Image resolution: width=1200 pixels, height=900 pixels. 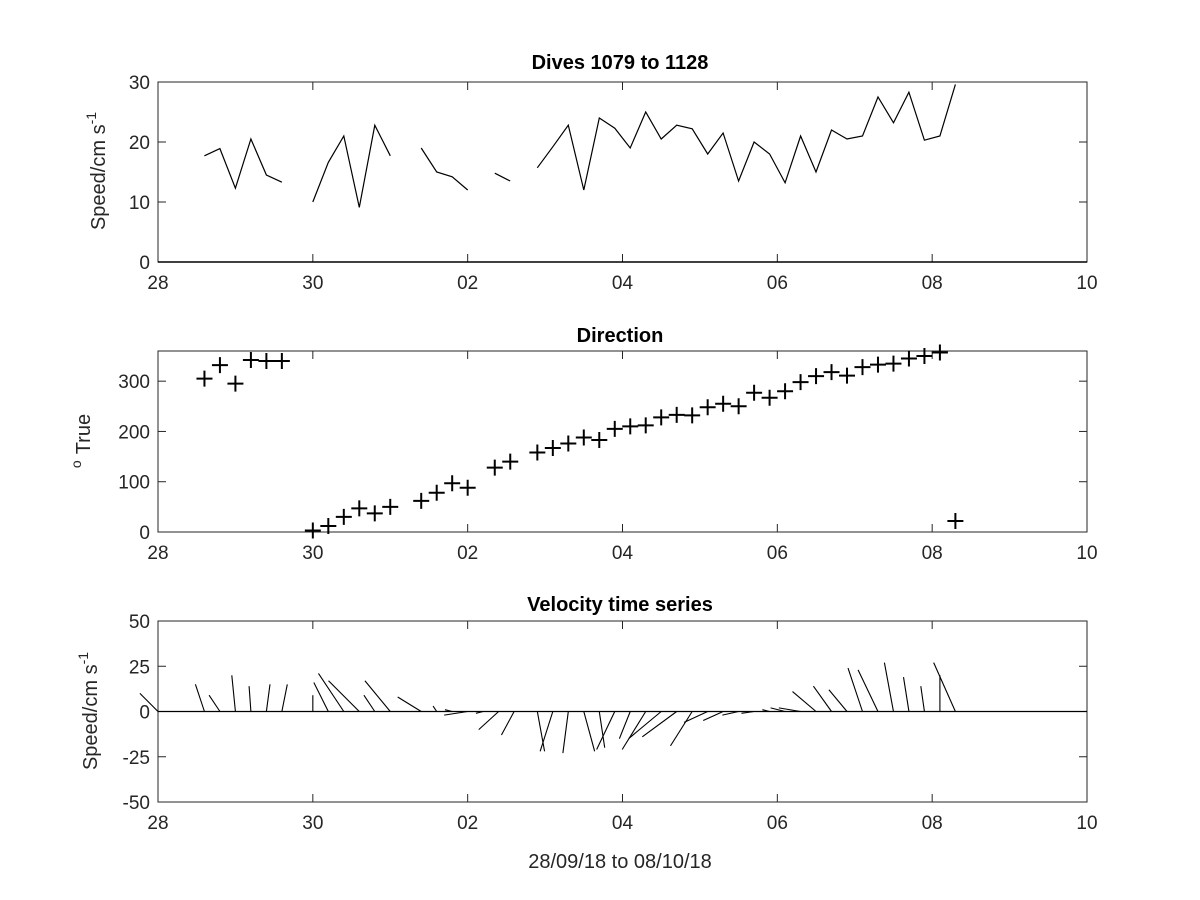 What do you see at coordinates (139, 203) in the screenshot?
I see `speed-y-tick-label: 10` at bounding box center [139, 203].